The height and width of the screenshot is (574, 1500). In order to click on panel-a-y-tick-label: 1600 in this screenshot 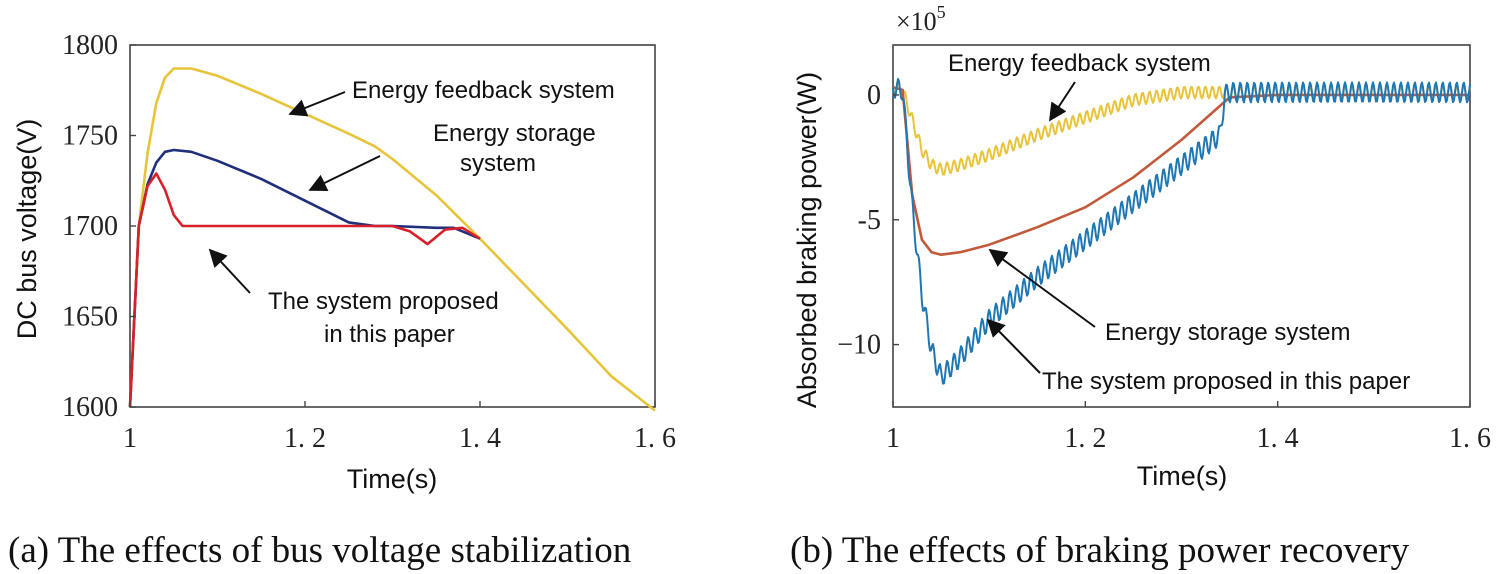, I will do `click(90, 407)`.